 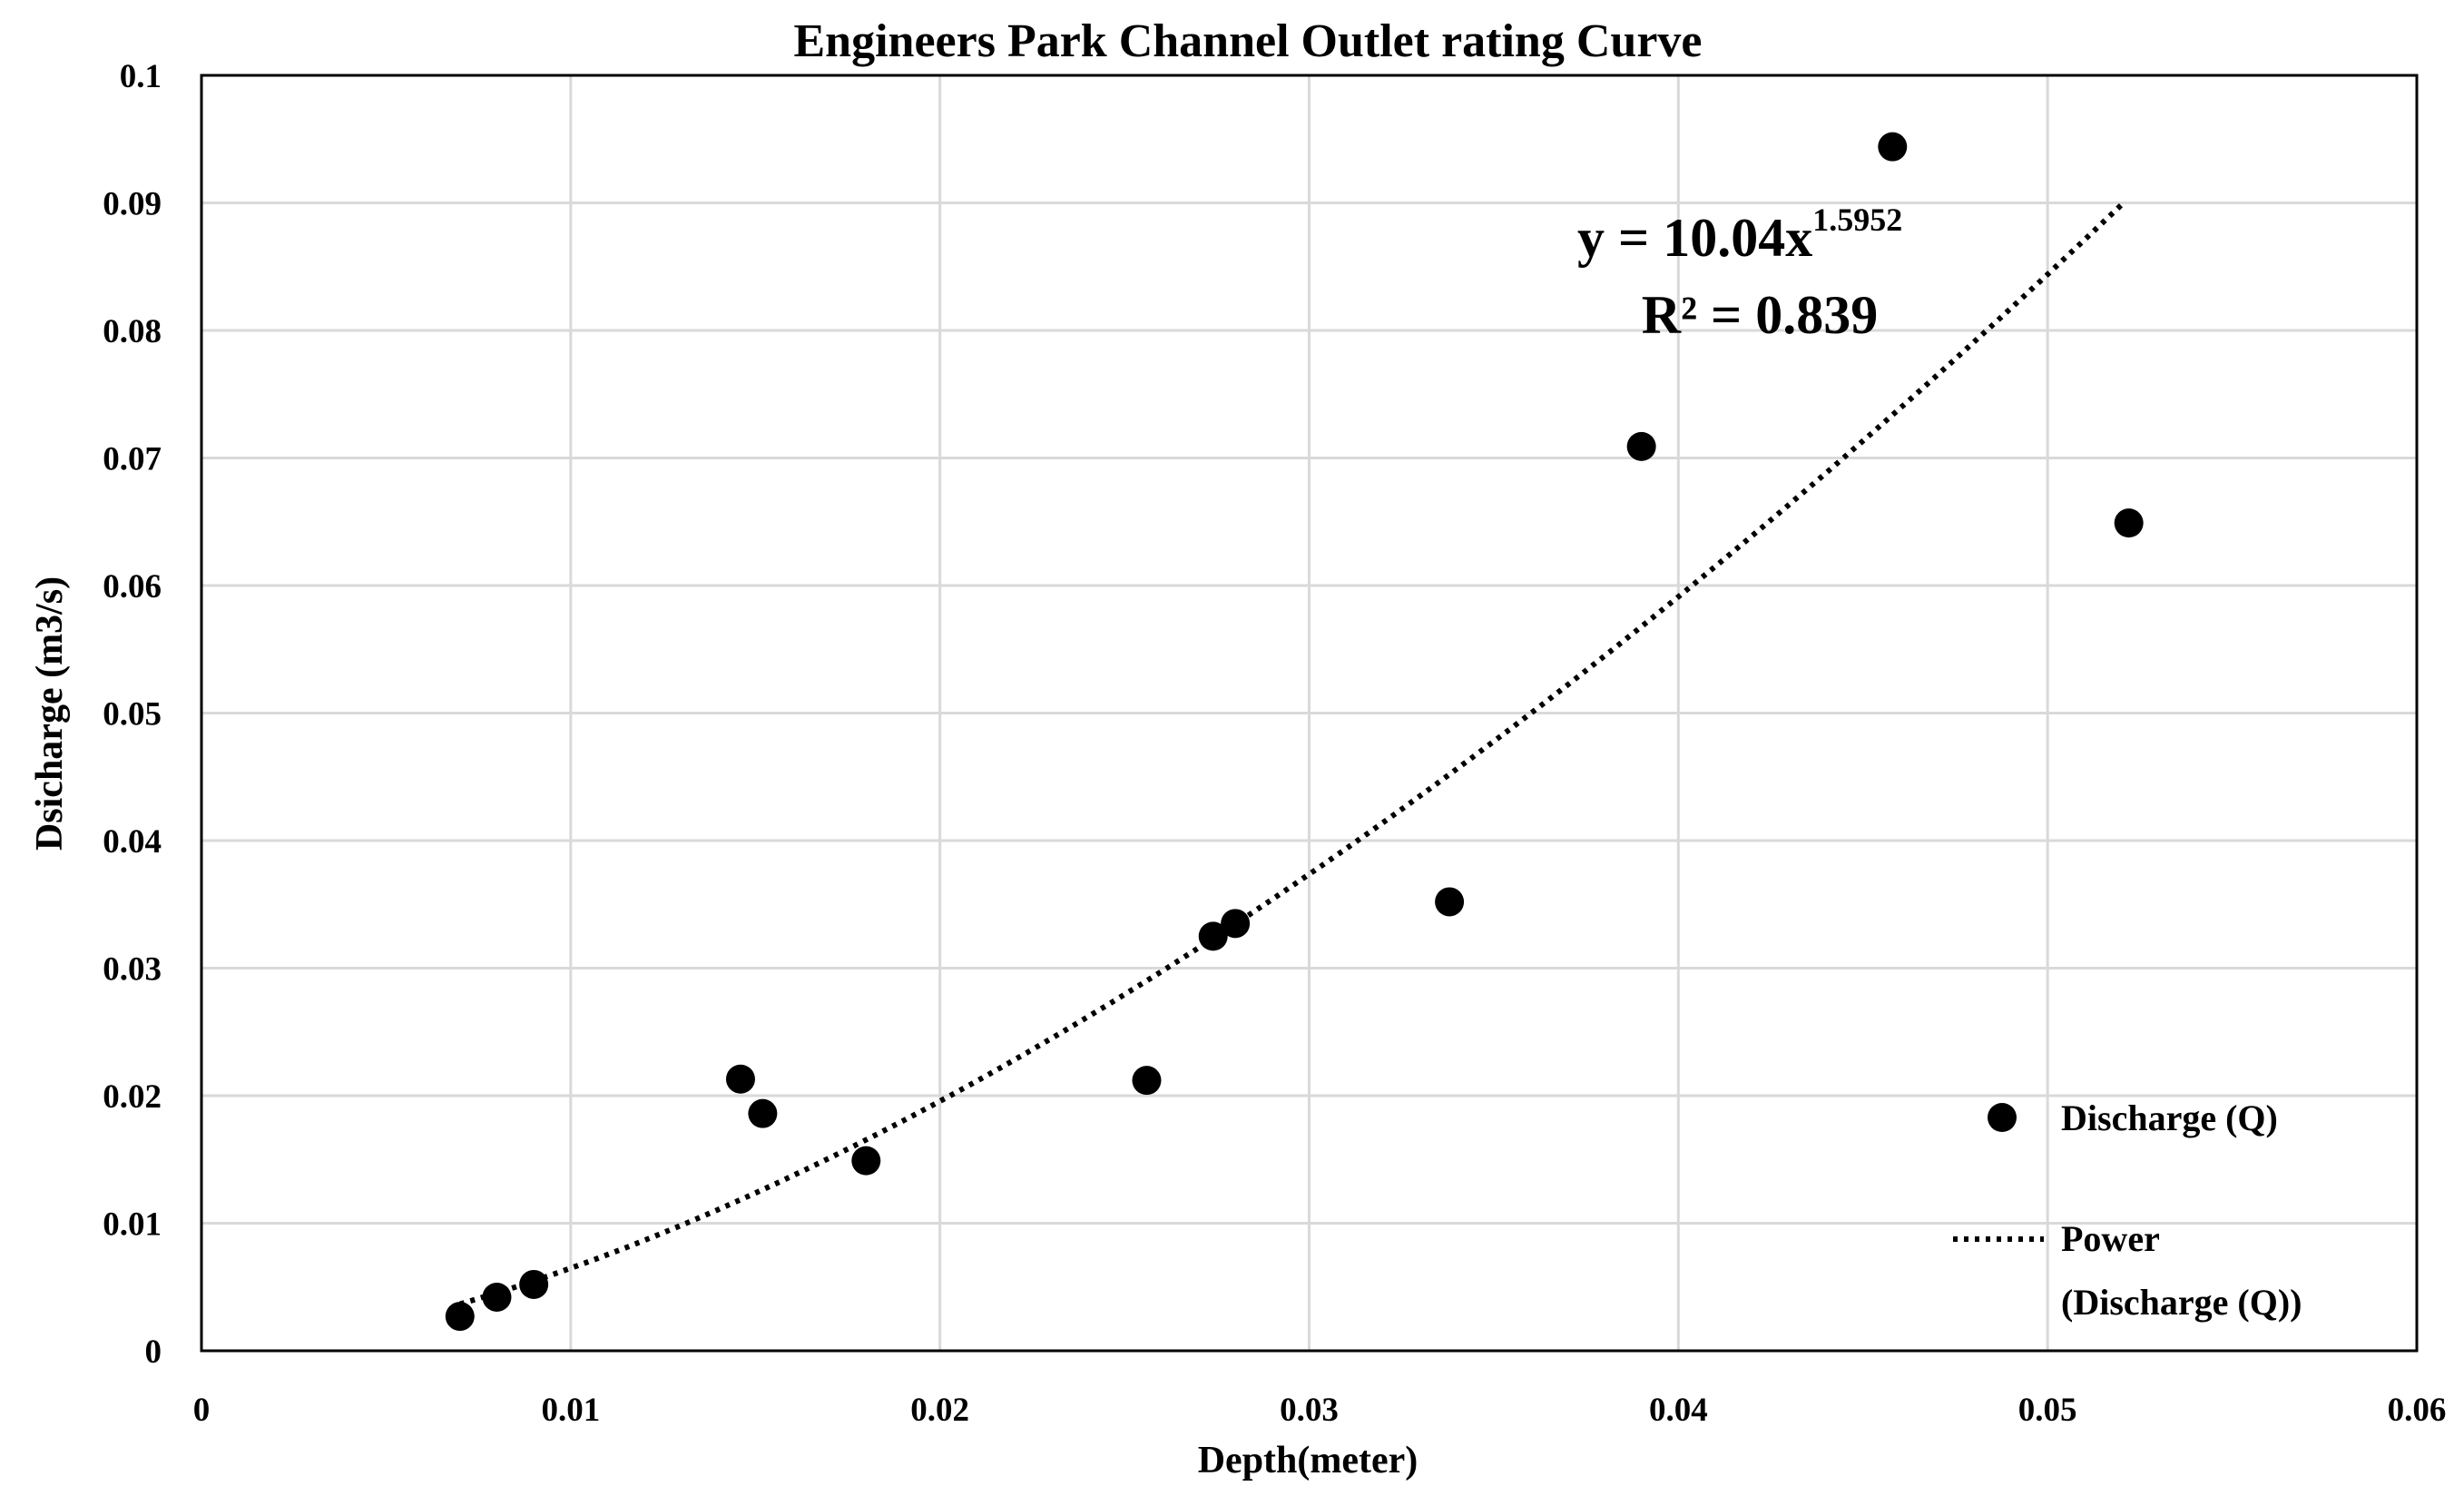 I want to click on y-tick-label: 0.06, so click(x=132, y=586).